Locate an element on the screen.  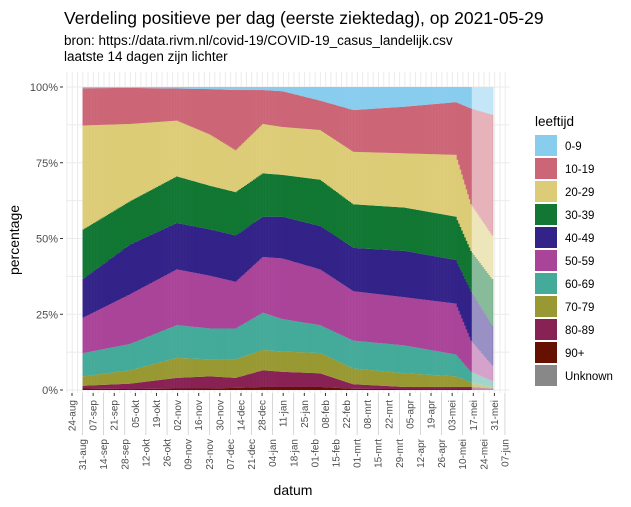
x-tick-label: 15-feb is located at coordinates (337, 453).